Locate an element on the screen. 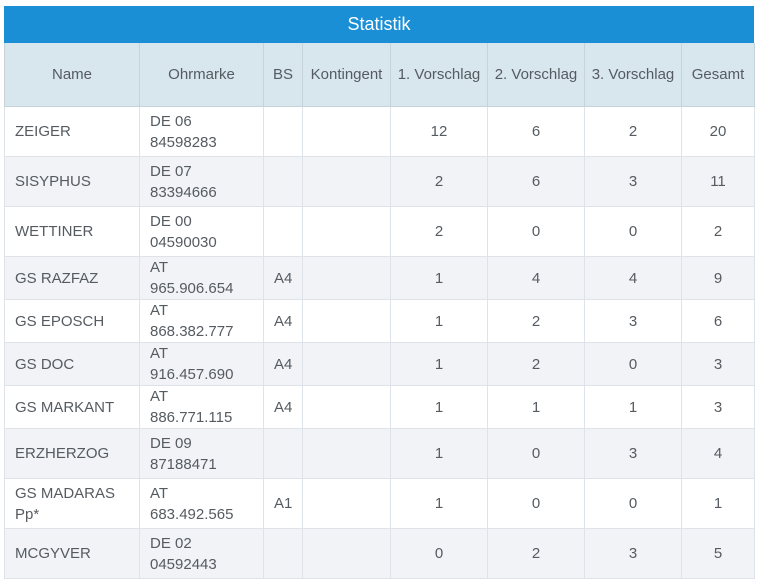  ohrmarke-line: 87188471 is located at coordinates (183, 464).